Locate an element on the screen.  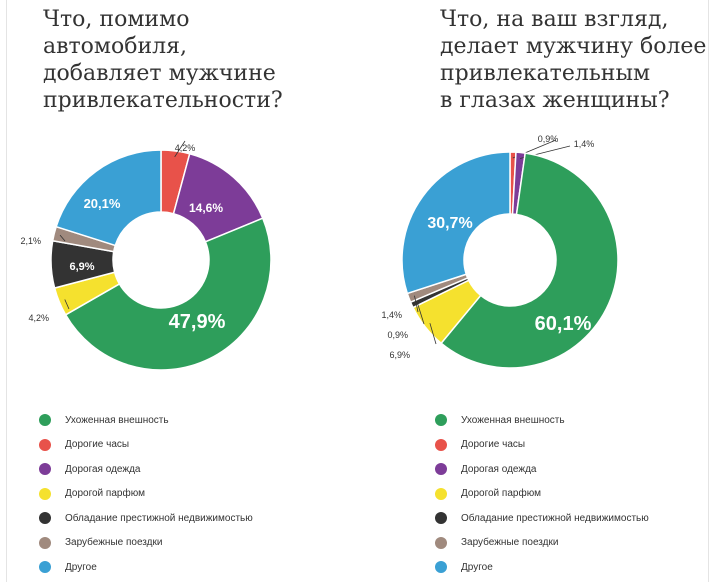
slice-value-label: 47,9% is located at coordinates (197, 322).